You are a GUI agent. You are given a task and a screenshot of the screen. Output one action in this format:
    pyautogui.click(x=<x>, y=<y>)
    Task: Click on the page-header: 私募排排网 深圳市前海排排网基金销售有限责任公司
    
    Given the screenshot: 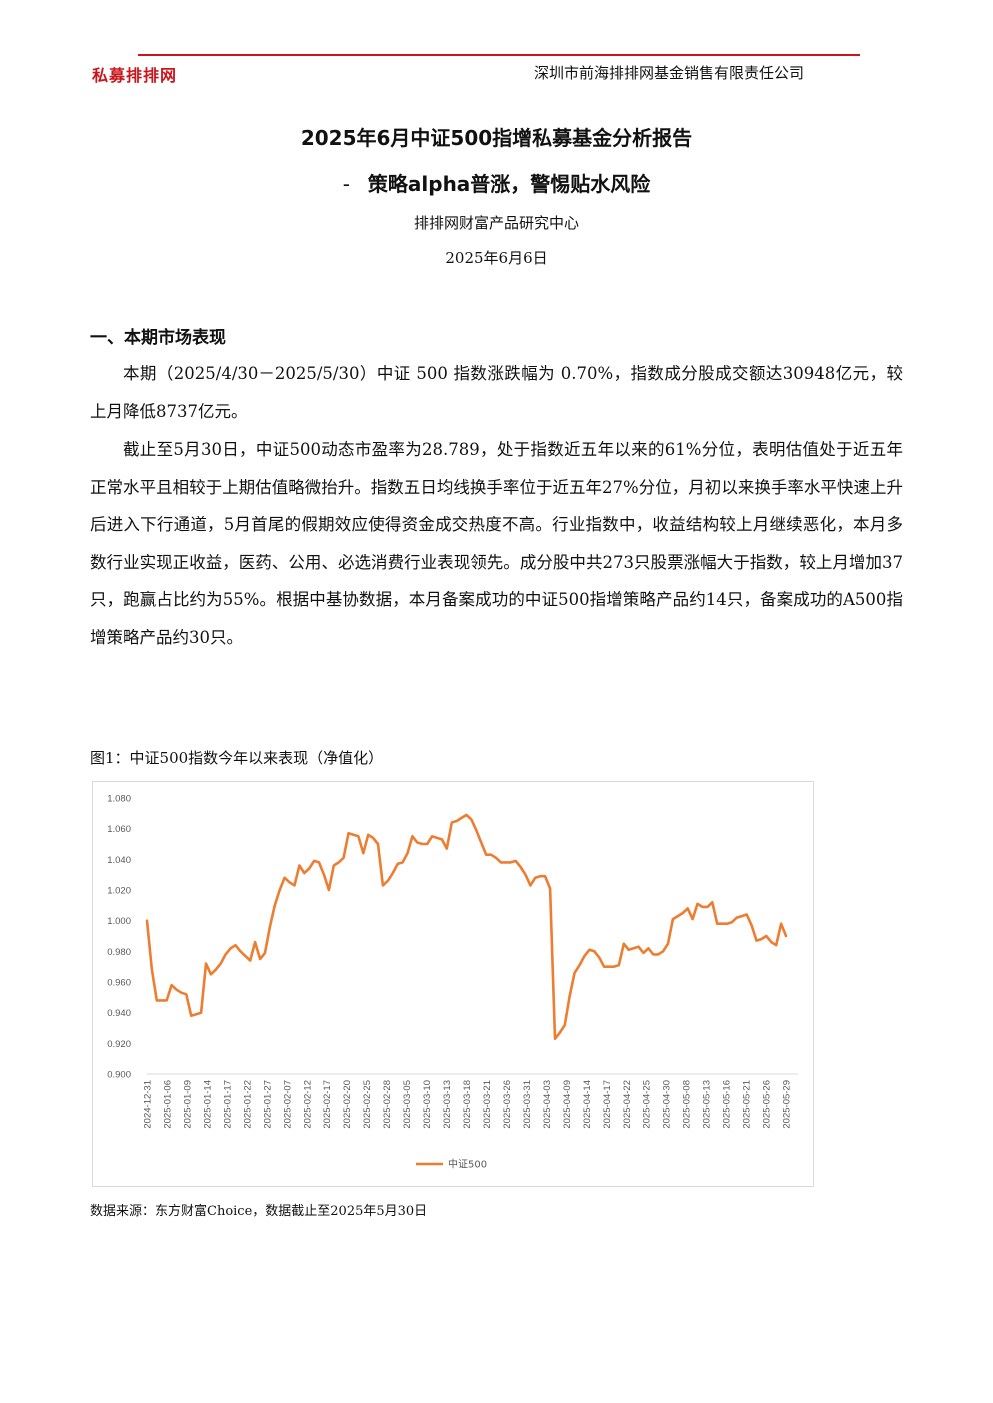 What is the action you would take?
    pyautogui.click(x=475, y=67)
    